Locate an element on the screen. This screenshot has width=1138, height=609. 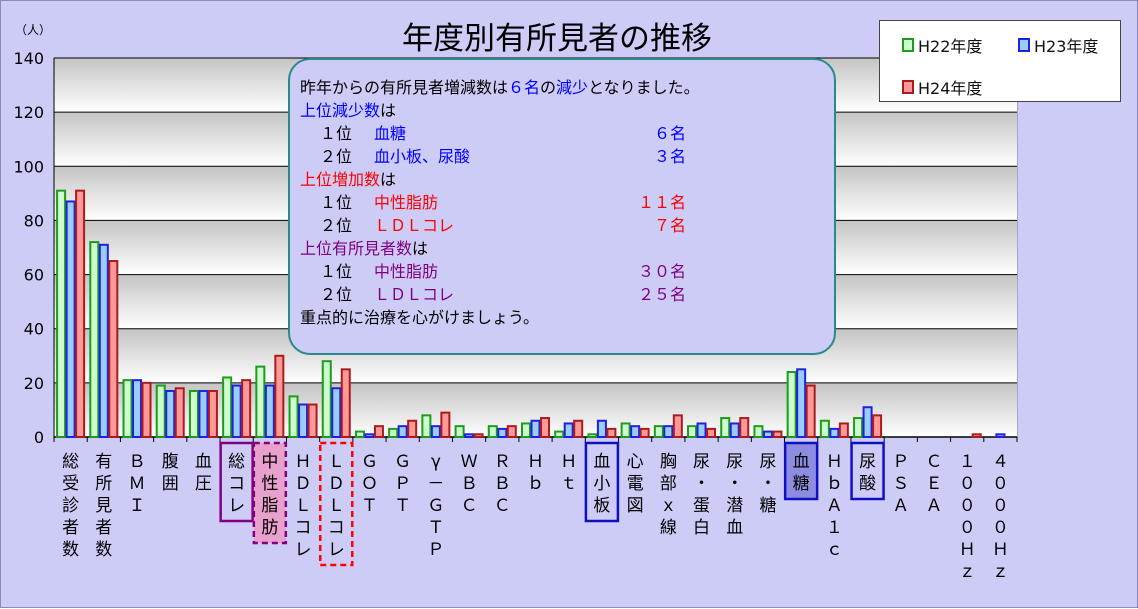
x-category-label: 尿・潜血 is located at coordinates (734, 495).